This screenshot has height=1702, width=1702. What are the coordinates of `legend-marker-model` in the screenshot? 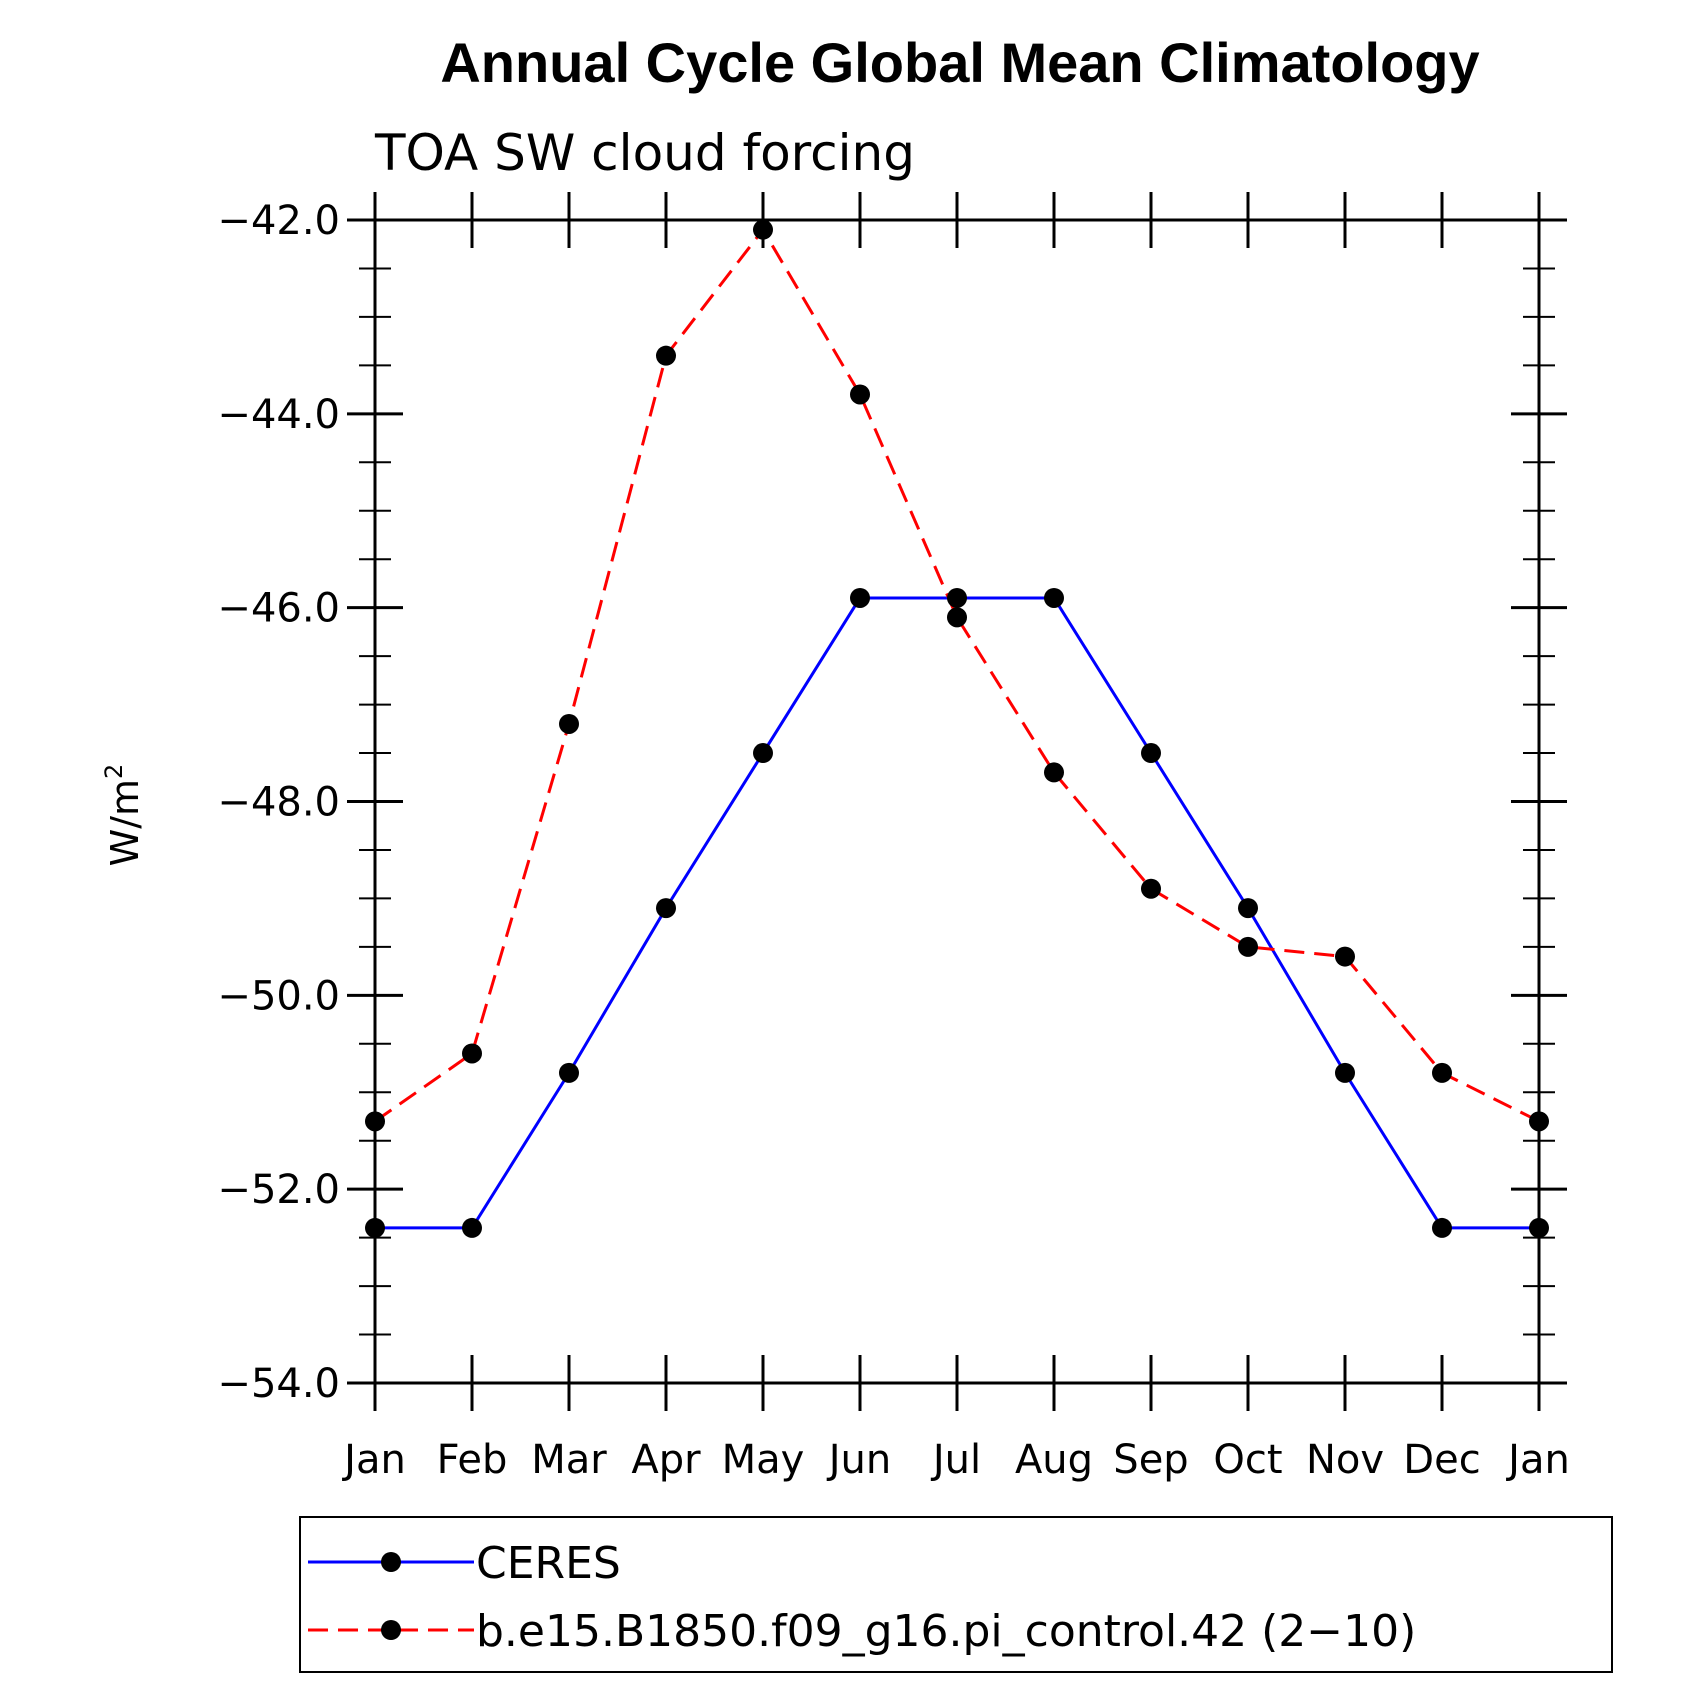 It's located at (391, 1630).